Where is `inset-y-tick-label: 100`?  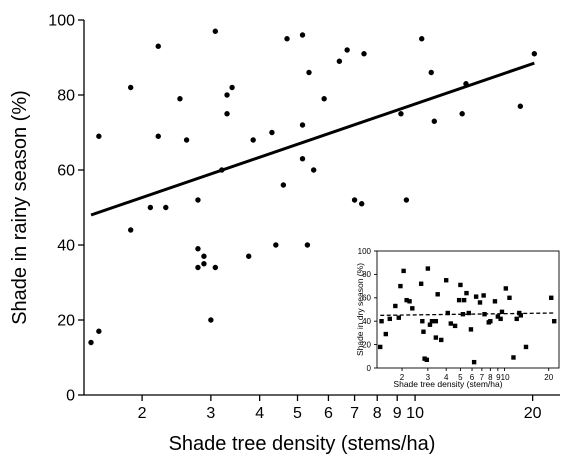
inset-y-tick-label: 100 is located at coordinates (365, 251).